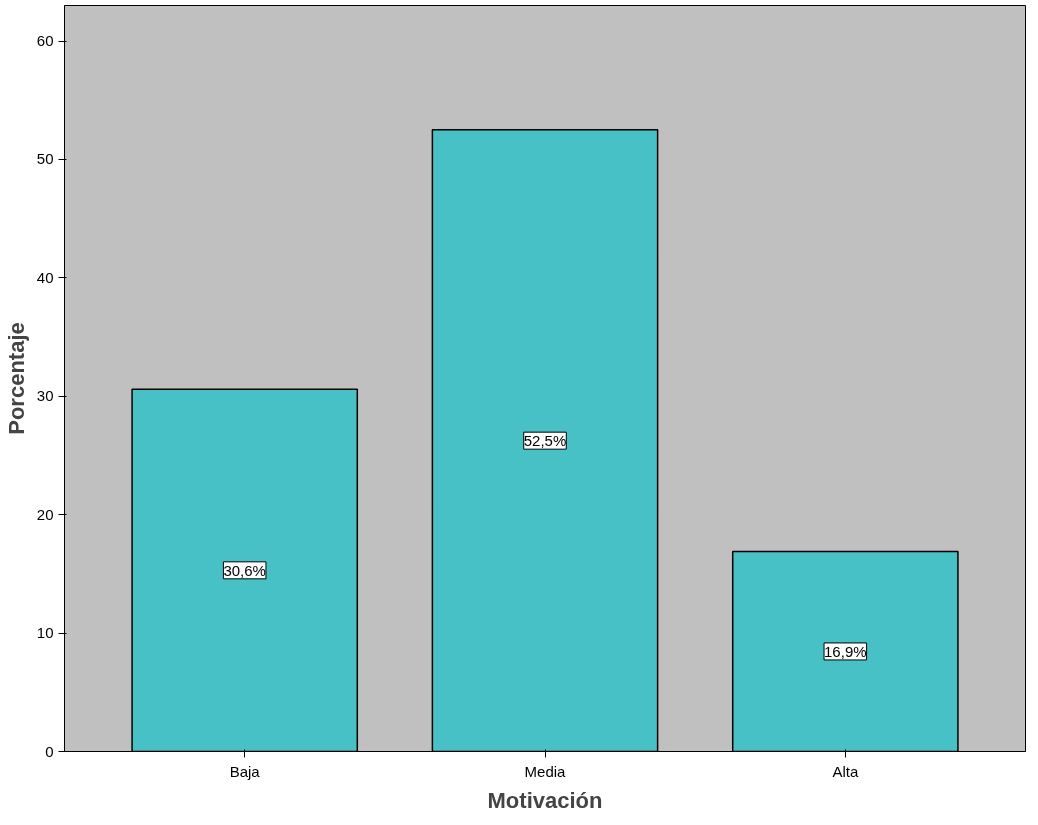  Describe the element at coordinates (16, 378) in the screenshot. I see `y-axis-title: Porcentaje` at that location.